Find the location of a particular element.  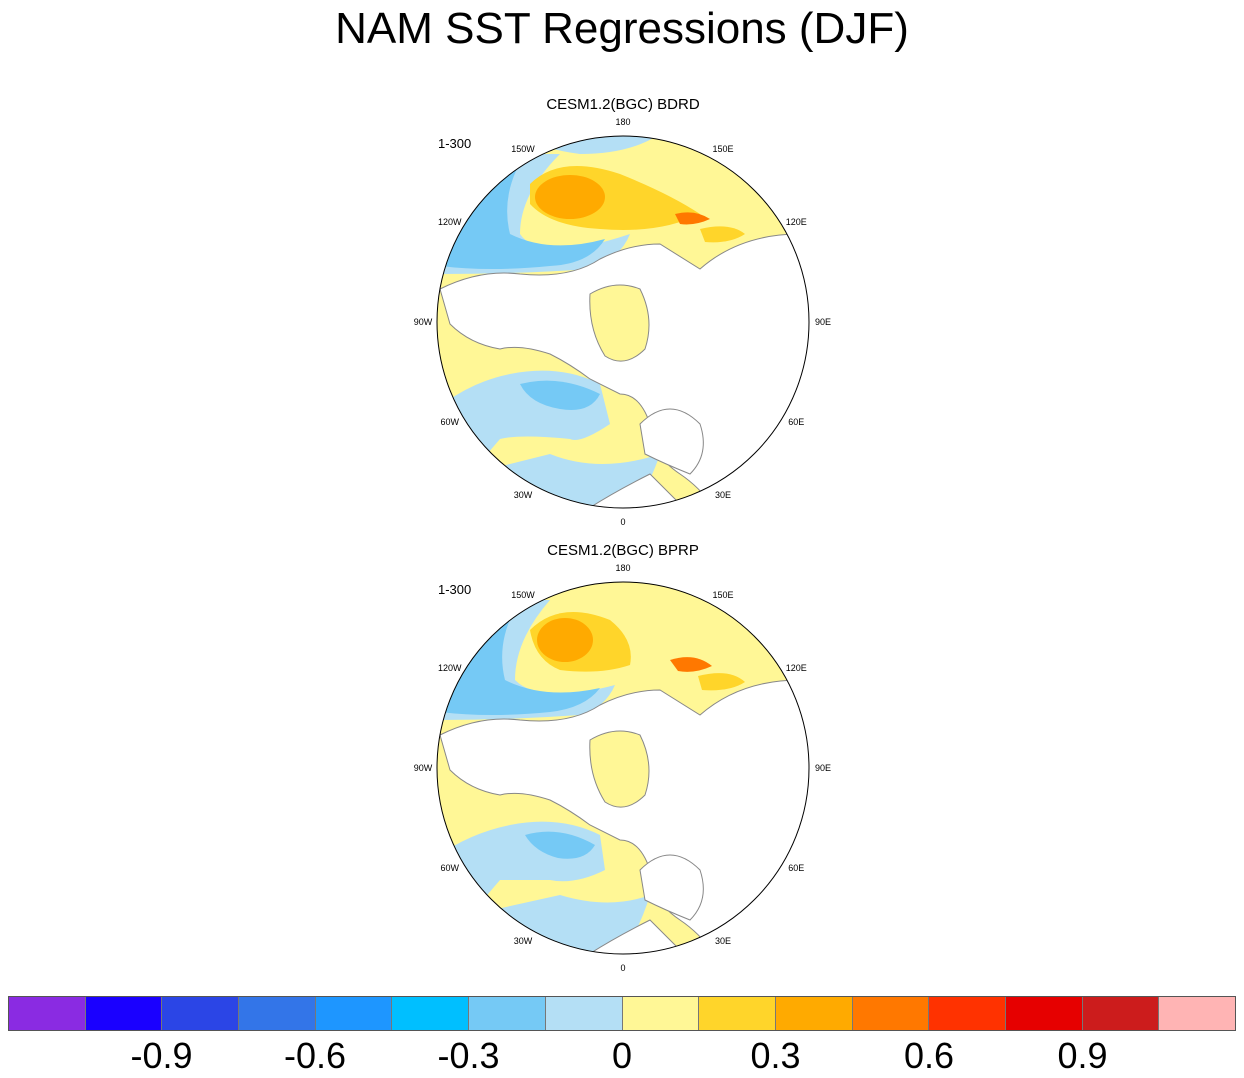

colorbar-label: 0.9 is located at coordinates (1082, 1055).